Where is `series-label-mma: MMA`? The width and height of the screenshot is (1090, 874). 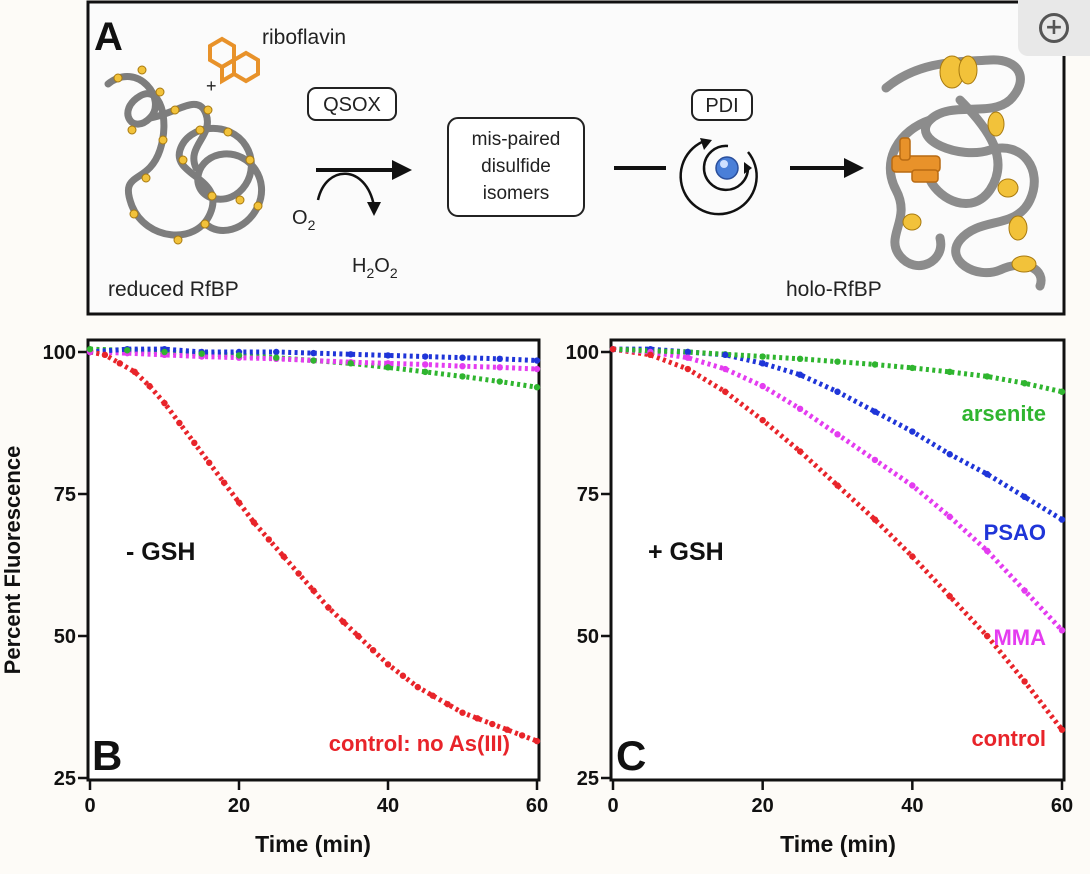
series-label-mma: MMA is located at coordinates (1019, 637).